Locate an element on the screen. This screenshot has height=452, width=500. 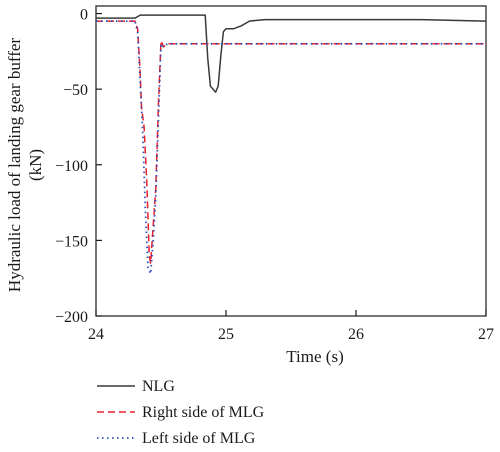
x-axis-title: Time (s) is located at coordinates (314, 356).